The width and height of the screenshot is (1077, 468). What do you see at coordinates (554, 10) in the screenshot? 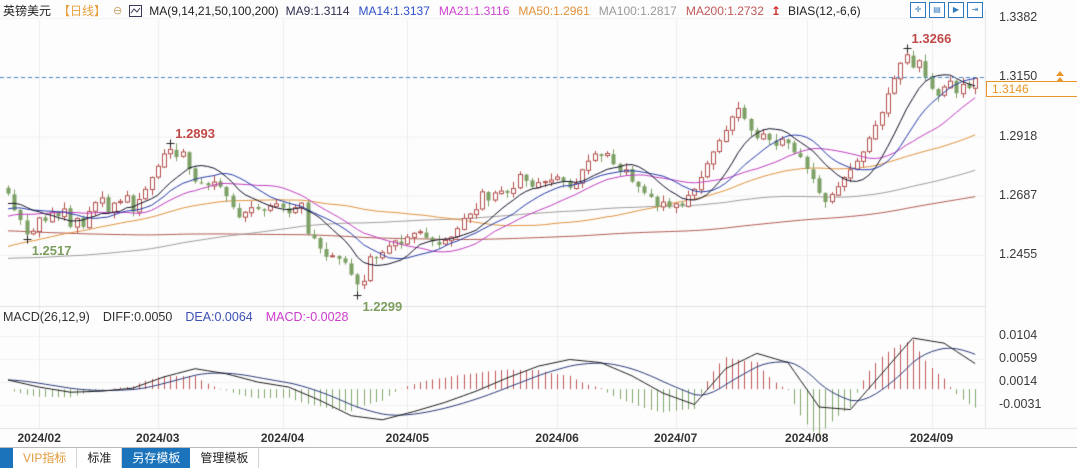
I see `ma-value-4: MA50:1.2961` at bounding box center [554, 10].